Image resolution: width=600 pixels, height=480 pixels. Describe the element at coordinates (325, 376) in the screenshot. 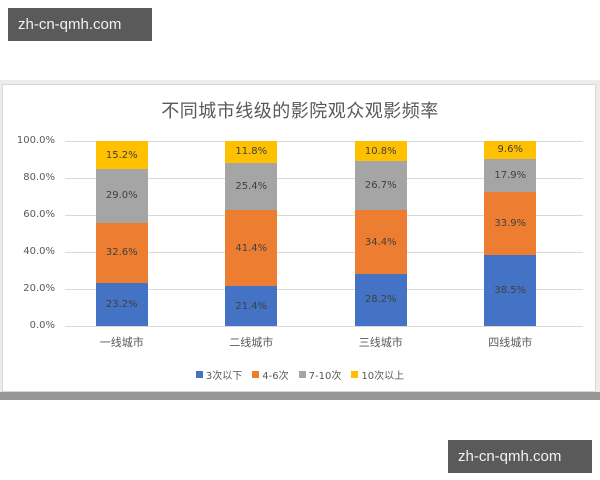

I see `legend-label: 7-10次` at that location.